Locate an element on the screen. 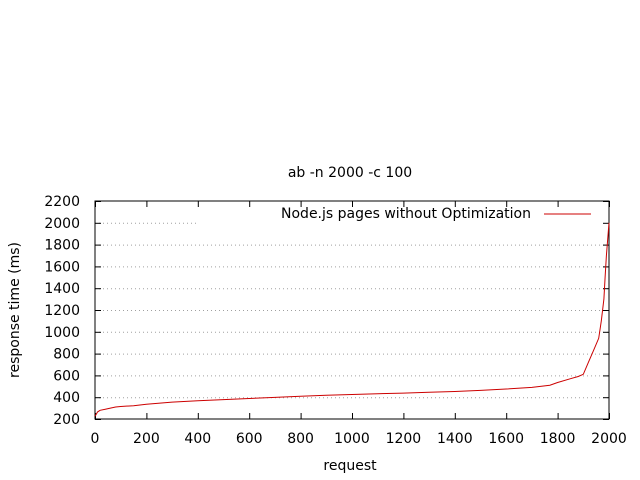  x-tick-label: 0 is located at coordinates (95, 439).